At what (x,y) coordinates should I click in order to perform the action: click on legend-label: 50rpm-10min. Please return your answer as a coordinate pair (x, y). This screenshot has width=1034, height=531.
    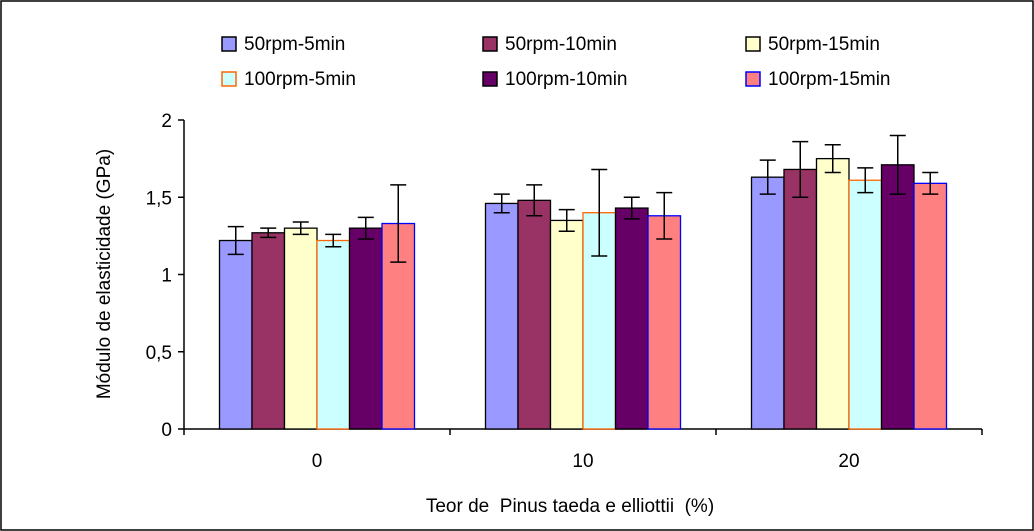
    Looking at the image, I should click on (561, 44).